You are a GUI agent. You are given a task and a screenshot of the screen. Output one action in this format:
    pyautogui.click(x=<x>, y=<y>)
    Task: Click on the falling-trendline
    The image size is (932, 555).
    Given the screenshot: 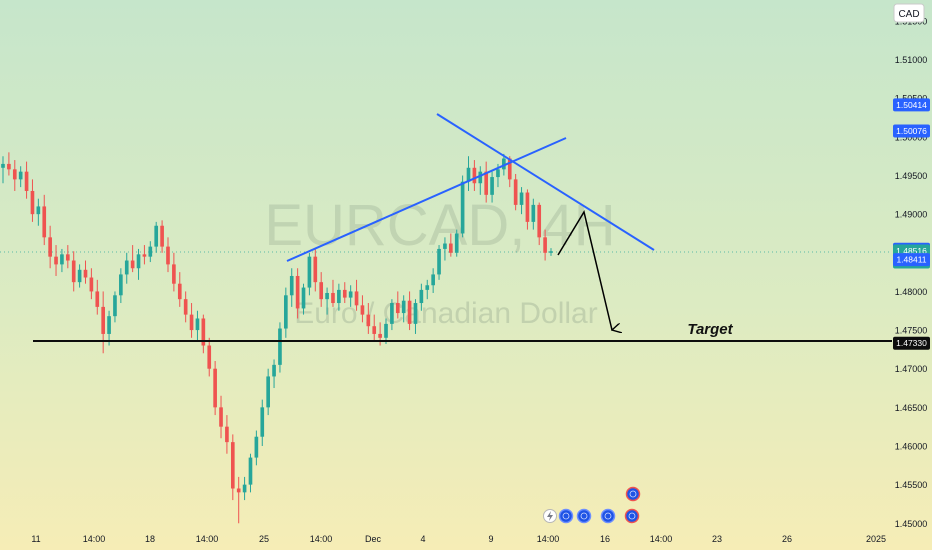 What is the action you would take?
    pyautogui.click(x=545, y=182)
    